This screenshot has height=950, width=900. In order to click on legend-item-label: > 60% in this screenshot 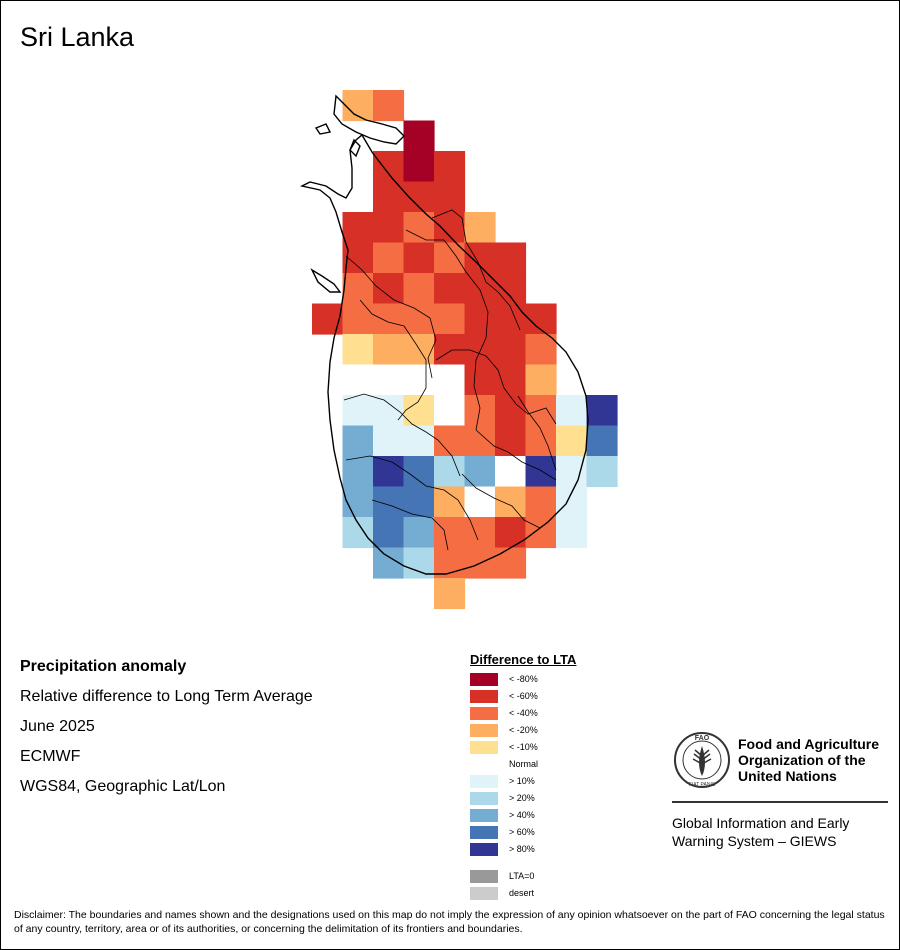, I will do `click(522, 832)`.